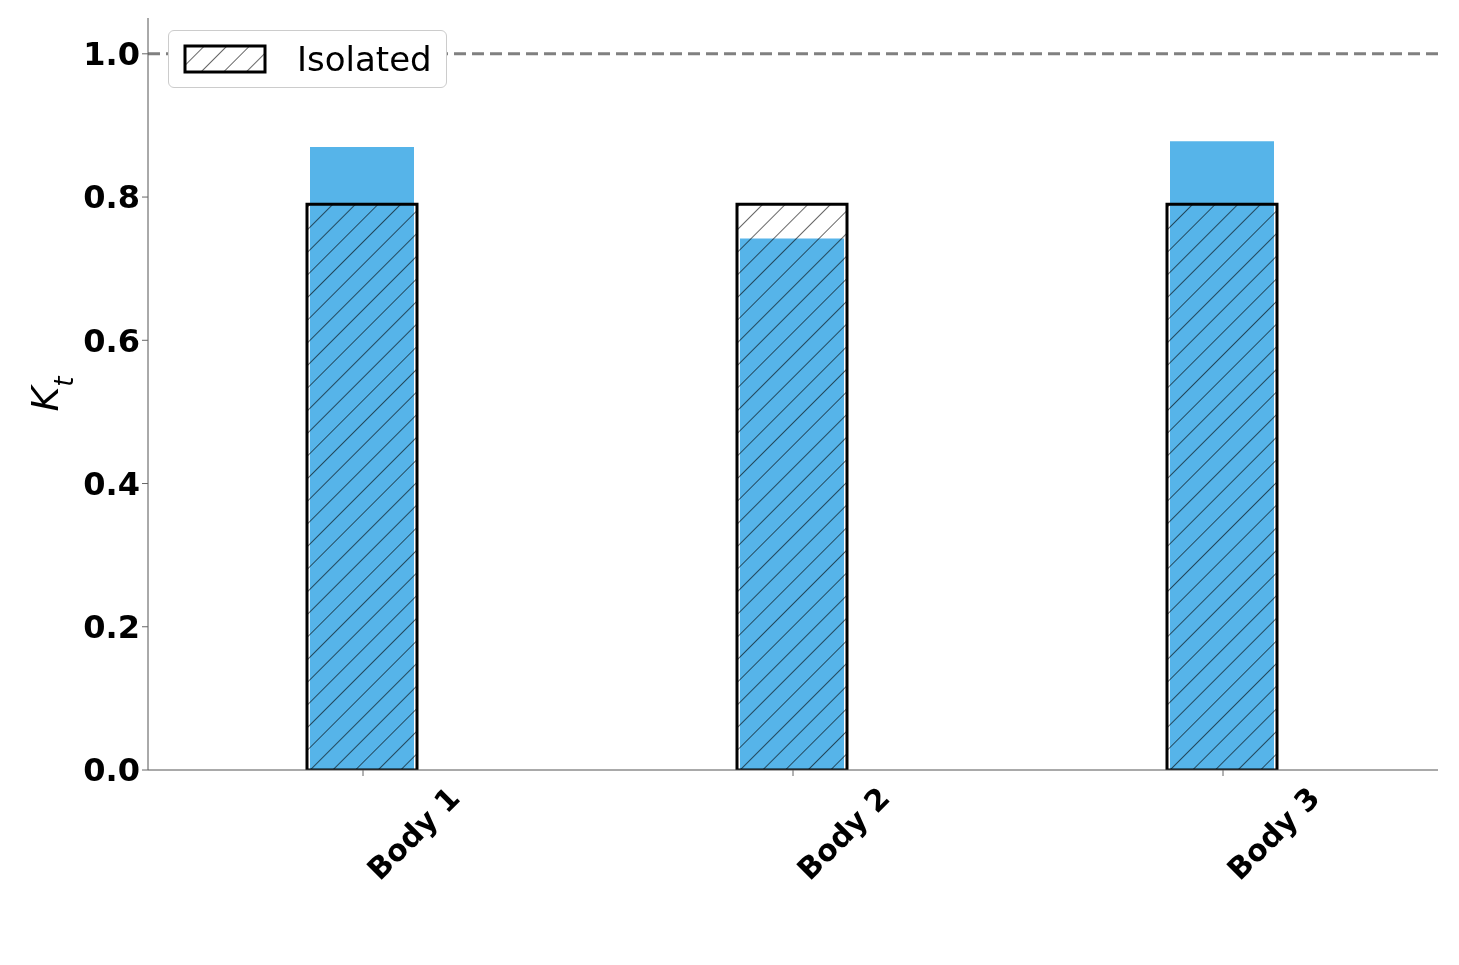 The image size is (1459, 965). I want to click on y-tick-label: 0.2, so click(111, 627).